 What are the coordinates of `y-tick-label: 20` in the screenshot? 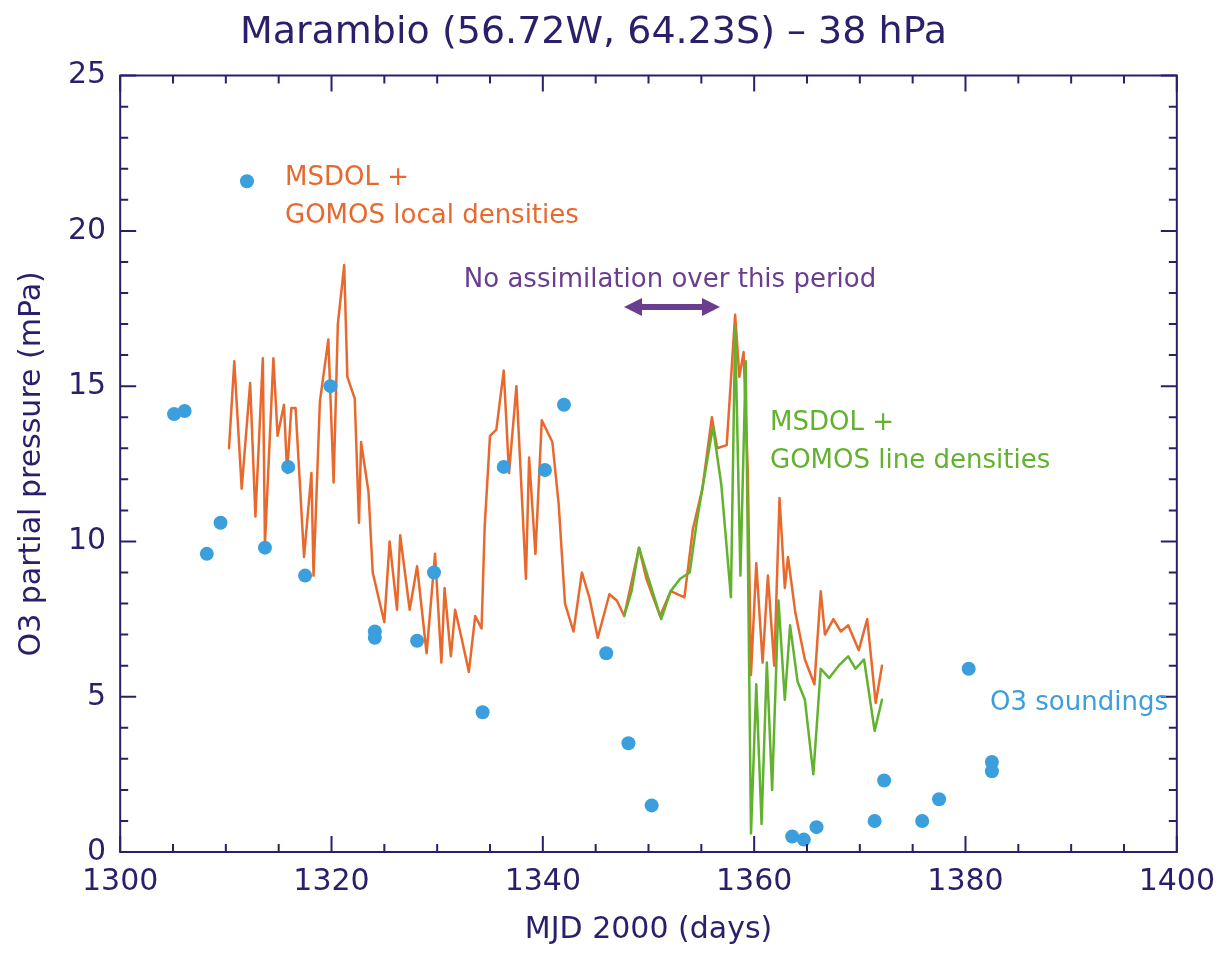 It's located at (87, 228).